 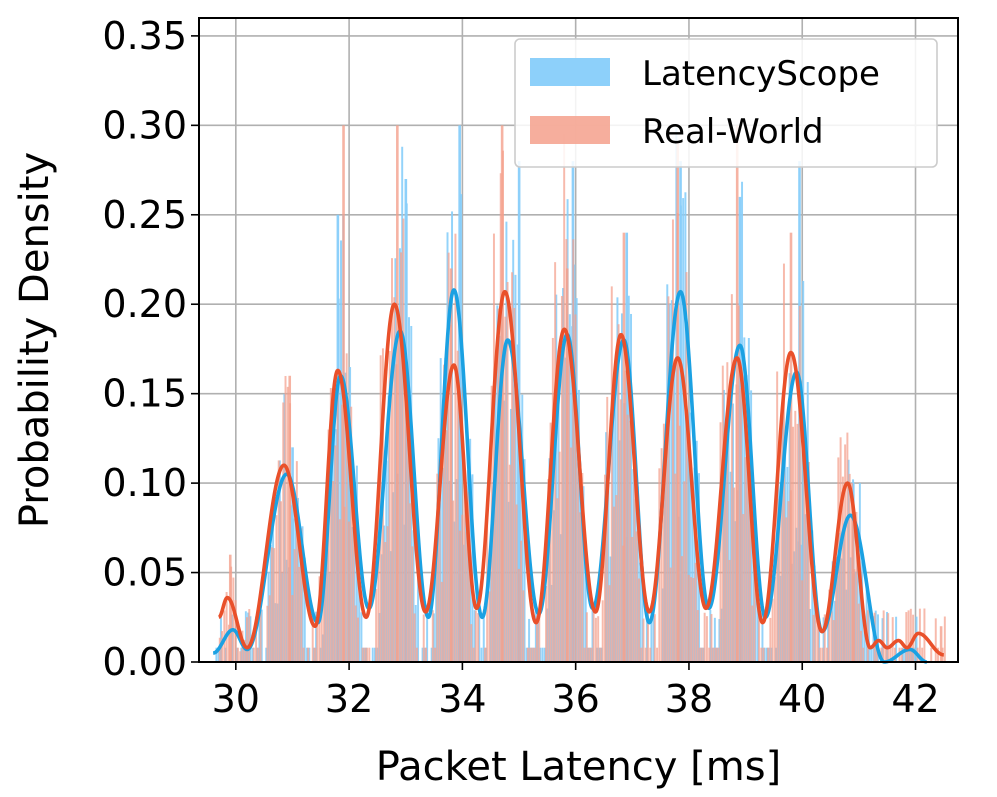 I want to click on legend-box, so click(x=726, y=103).